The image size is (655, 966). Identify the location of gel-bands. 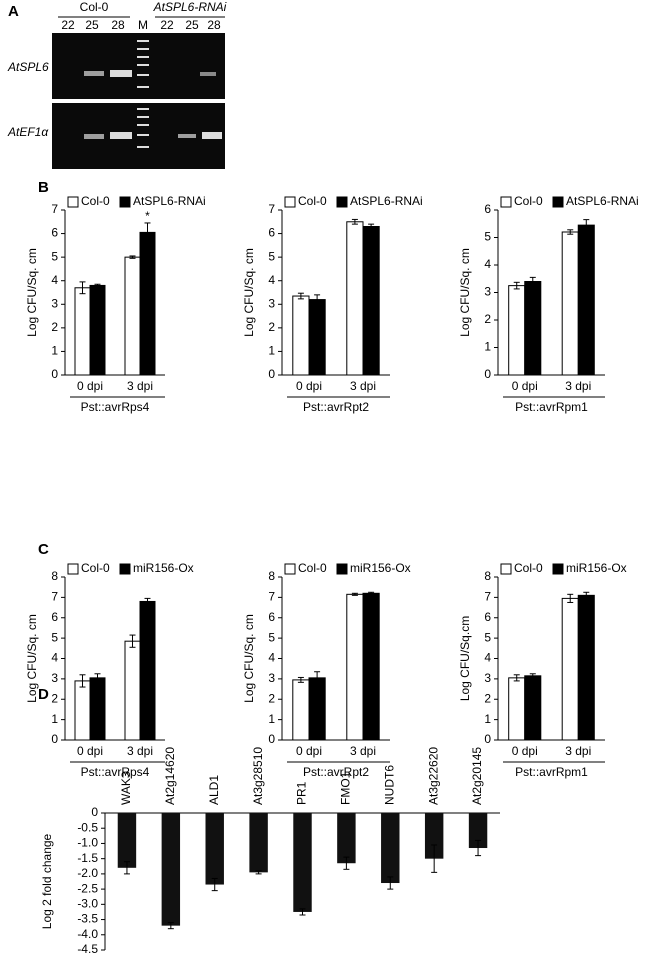
(153, 94).